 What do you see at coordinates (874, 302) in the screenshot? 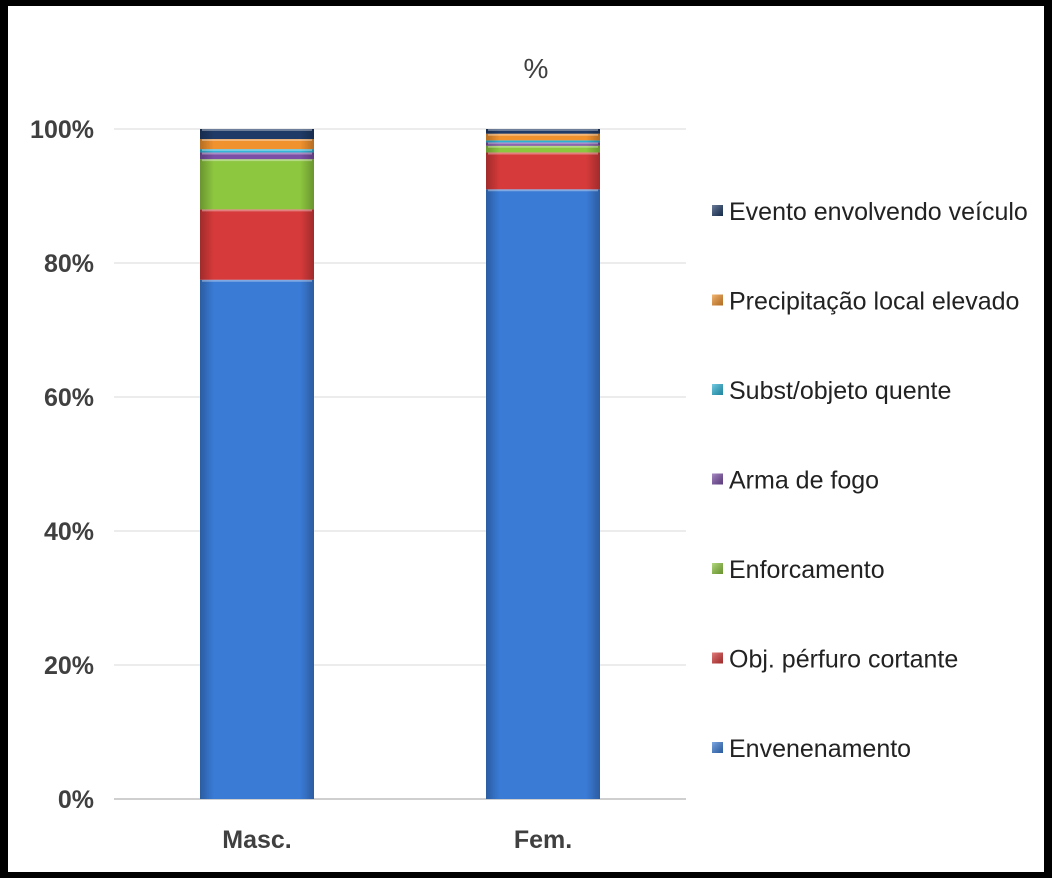
I see `legend-label: Precipitação local elevado` at bounding box center [874, 302].